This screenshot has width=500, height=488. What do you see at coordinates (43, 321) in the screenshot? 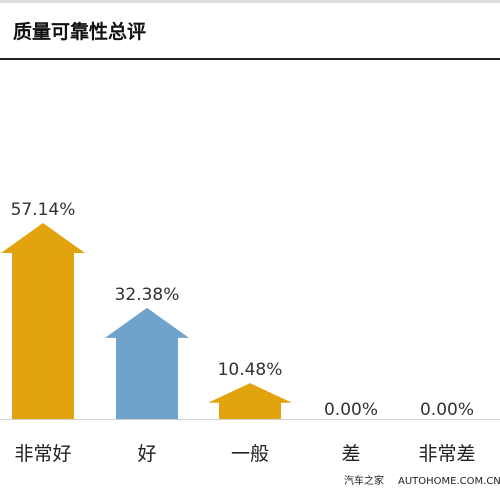
I see `bar-very-good` at bounding box center [43, 321].